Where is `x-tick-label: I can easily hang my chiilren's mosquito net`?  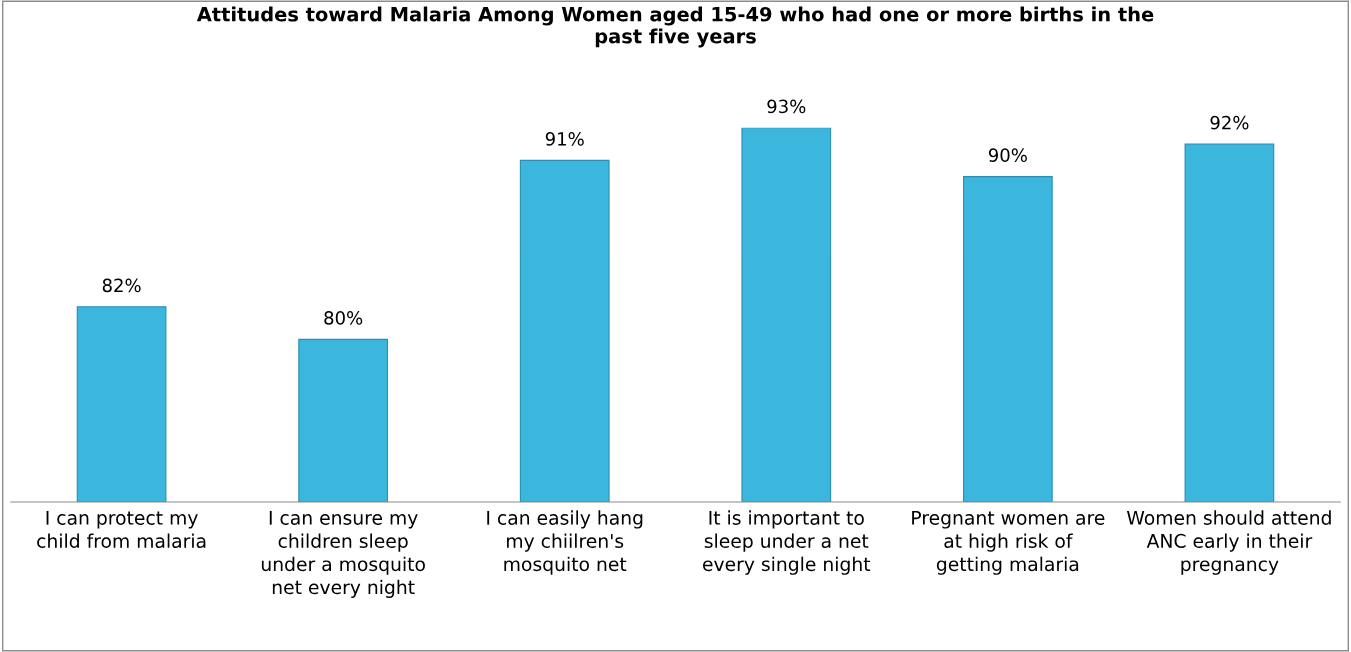 x-tick-label: I can easily hang my chiilren's mosquito net is located at coordinates (565, 542).